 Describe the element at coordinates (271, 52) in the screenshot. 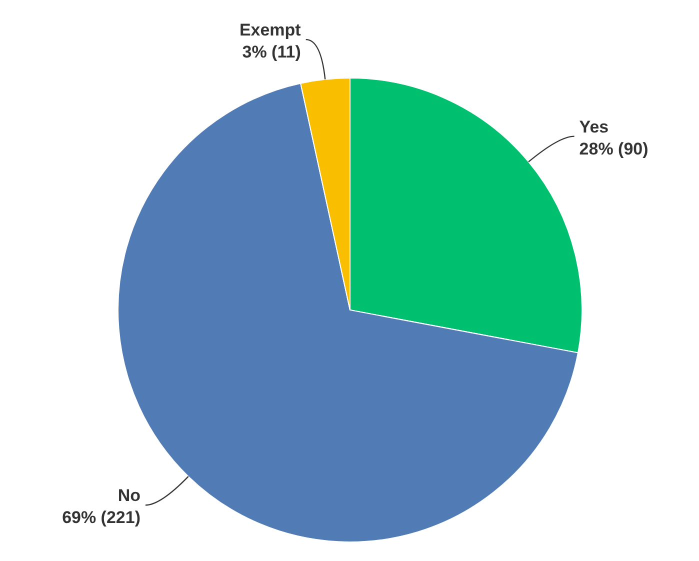

I see `data-label: 3% (11)` at that location.